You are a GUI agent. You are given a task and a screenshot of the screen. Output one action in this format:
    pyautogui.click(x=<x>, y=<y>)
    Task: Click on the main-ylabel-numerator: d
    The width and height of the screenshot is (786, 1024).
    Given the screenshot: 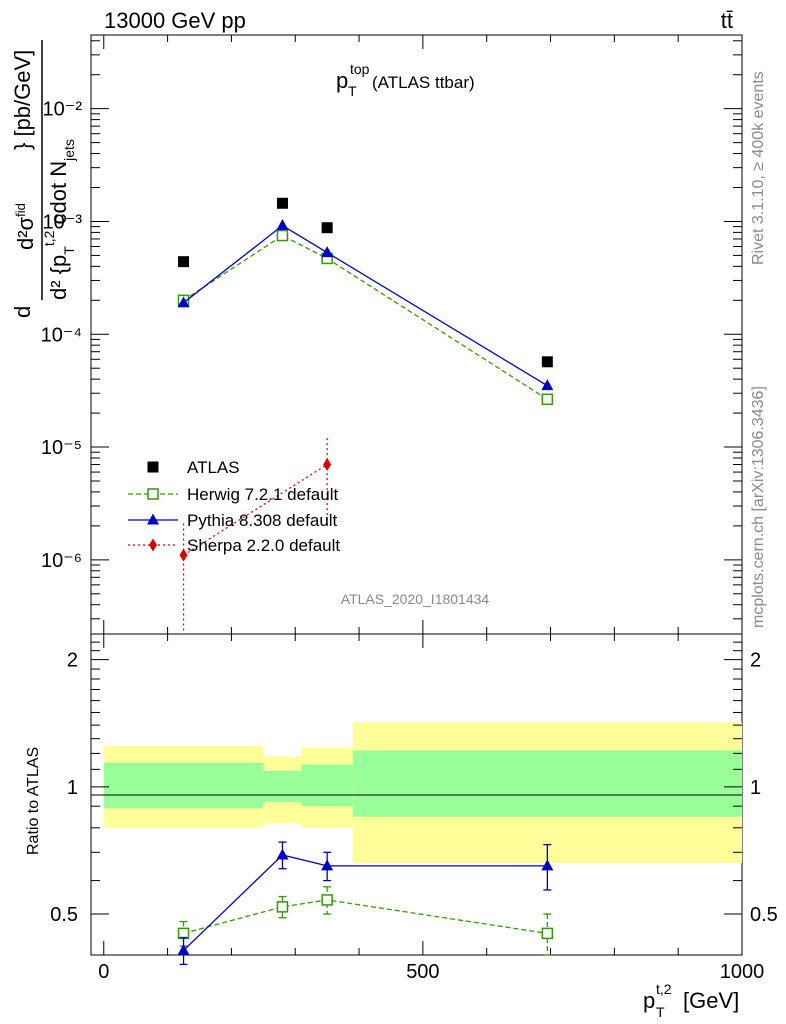 What is the action you would take?
    pyautogui.click(x=22, y=312)
    